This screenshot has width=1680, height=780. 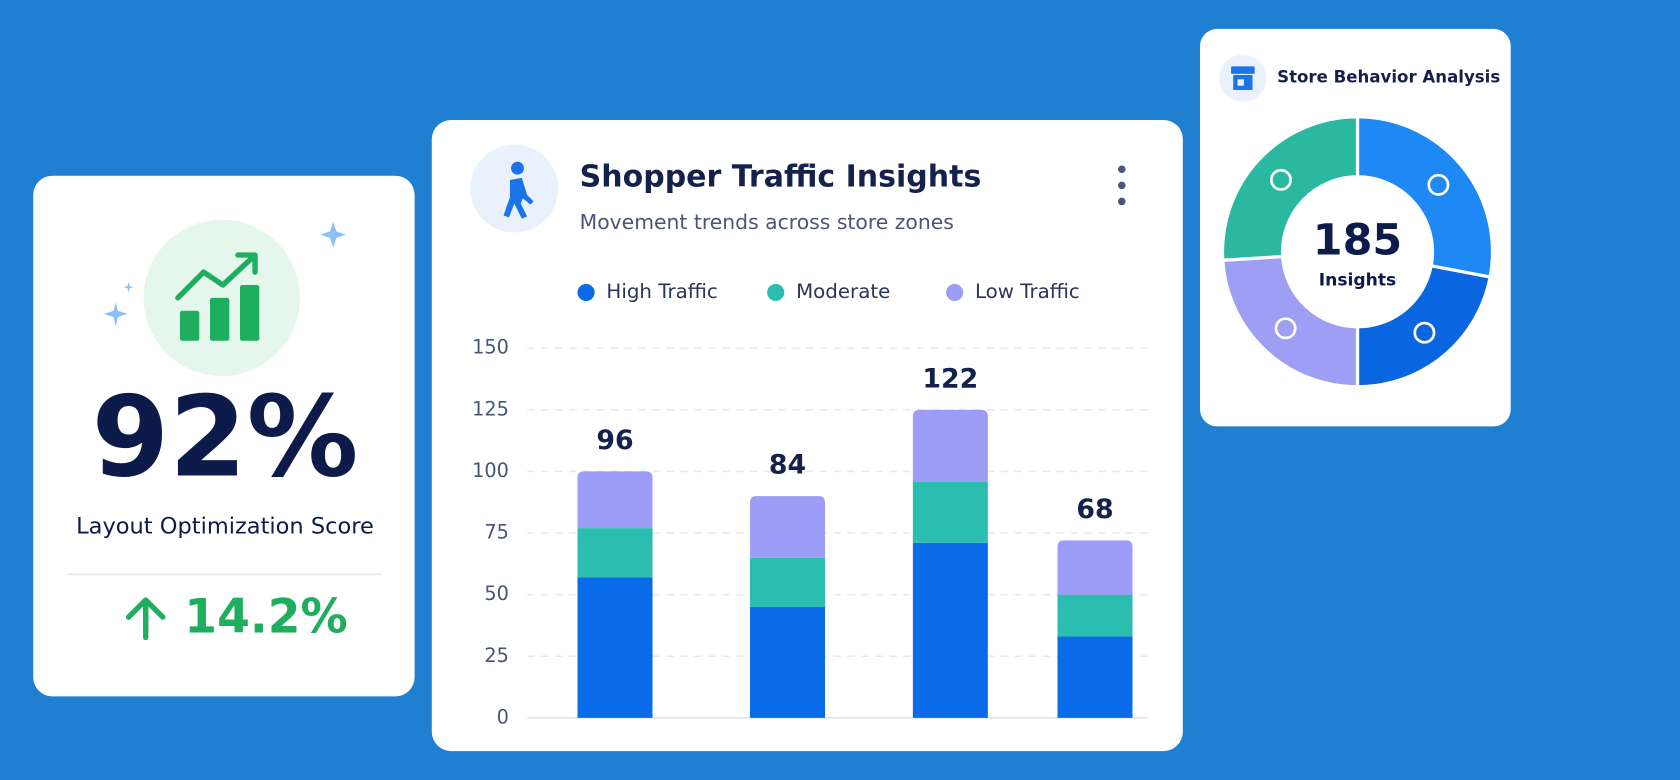 I want to click on score-label: Layout Optimization Score, so click(x=225, y=527).